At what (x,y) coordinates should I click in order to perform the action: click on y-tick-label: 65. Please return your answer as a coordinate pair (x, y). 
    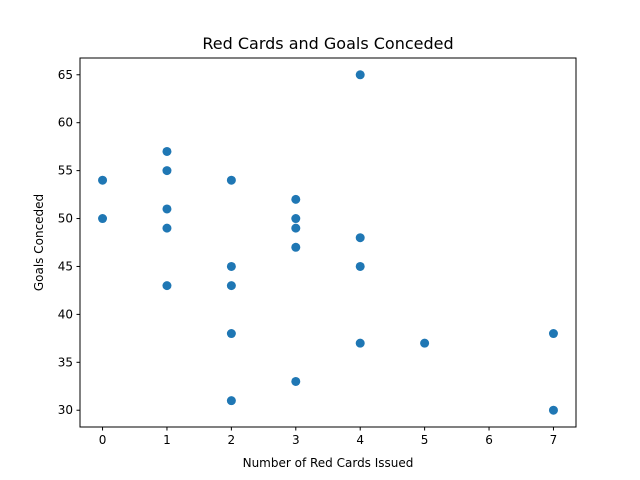
    Looking at the image, I should click on (65, 75).